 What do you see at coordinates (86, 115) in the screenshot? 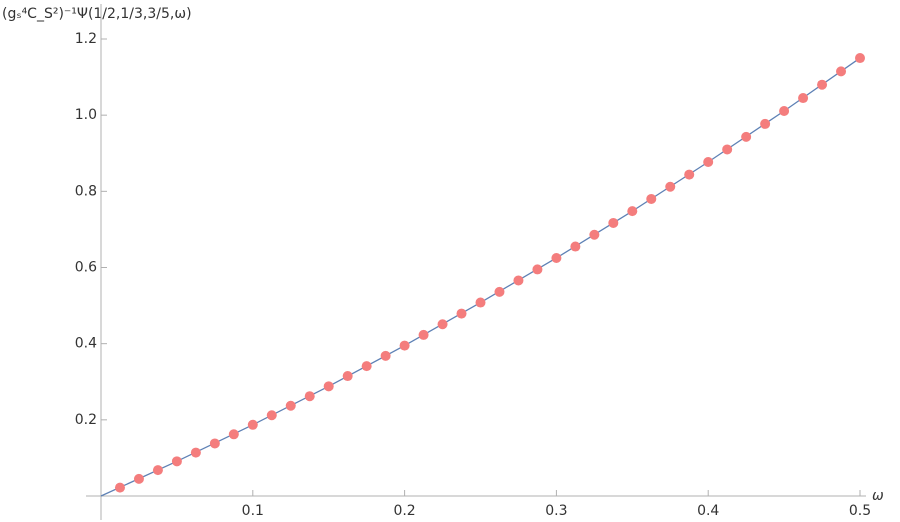
I see `y-tick-label: 1.0` at bounding box center [86, 115].